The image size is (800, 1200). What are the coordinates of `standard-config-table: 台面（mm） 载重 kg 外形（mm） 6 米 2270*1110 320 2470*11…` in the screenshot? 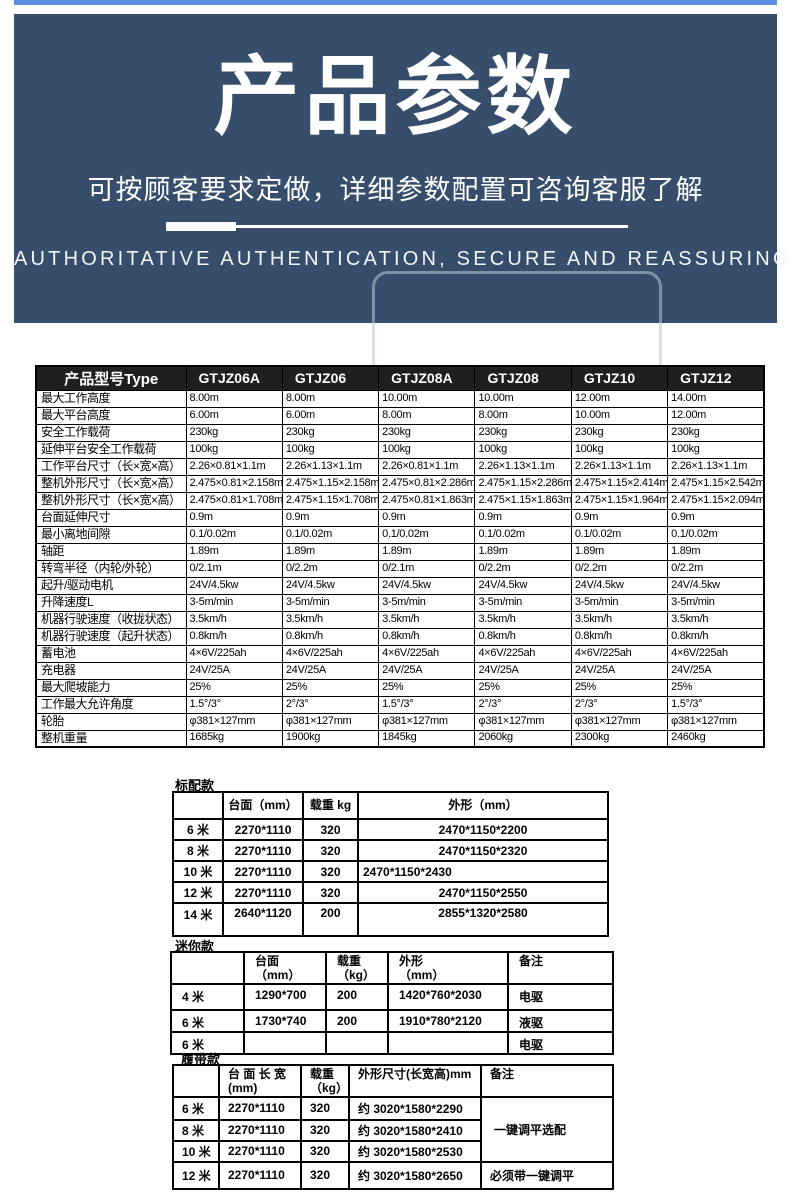 It's located at (390, 864).